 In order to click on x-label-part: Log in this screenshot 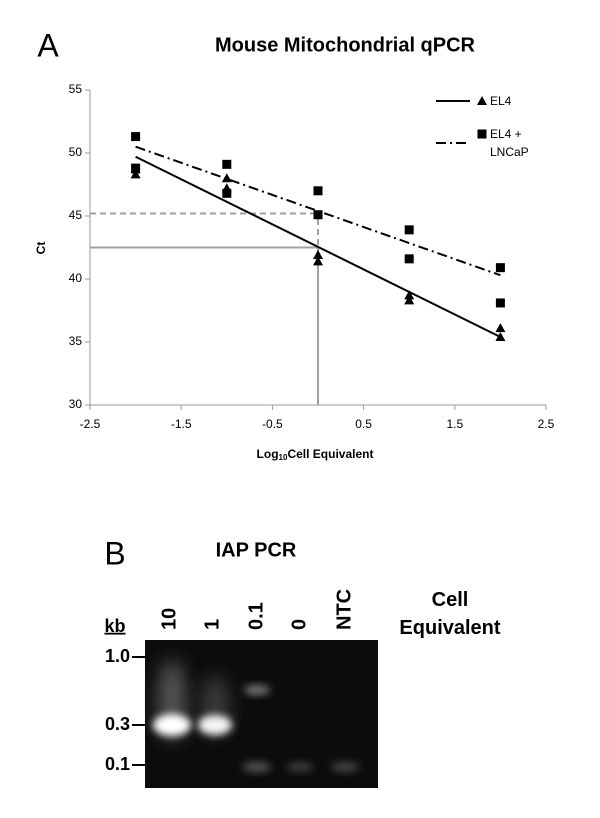, I will do `click(268, 454)`.